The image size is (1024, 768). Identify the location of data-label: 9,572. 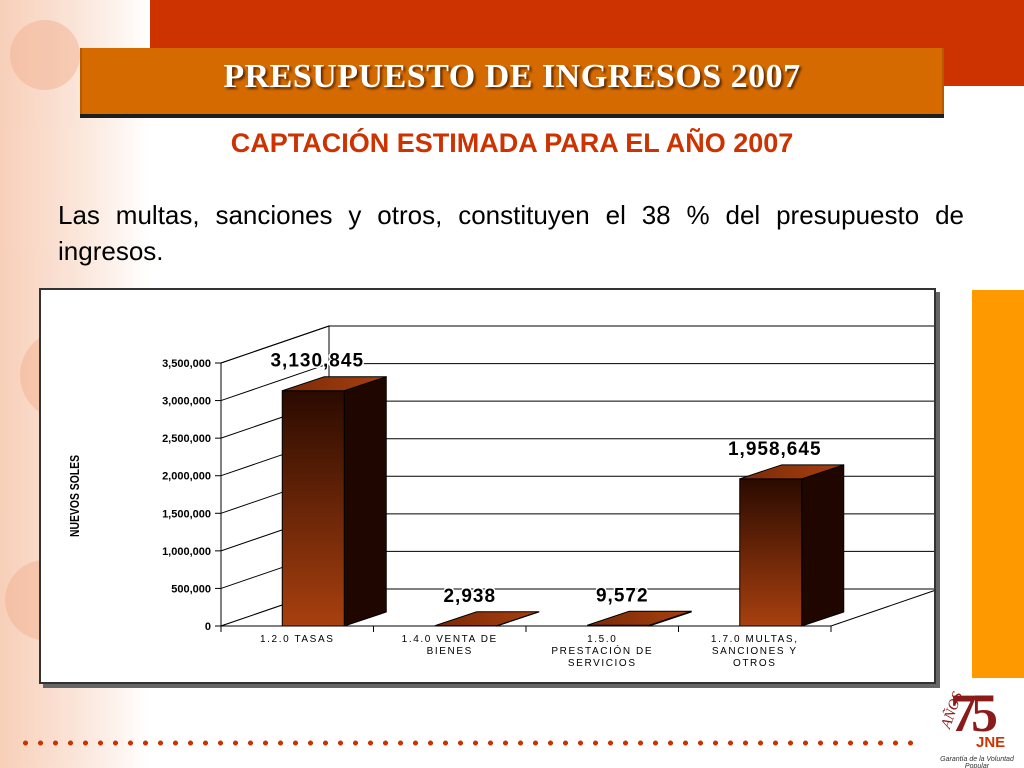
(622, 595).